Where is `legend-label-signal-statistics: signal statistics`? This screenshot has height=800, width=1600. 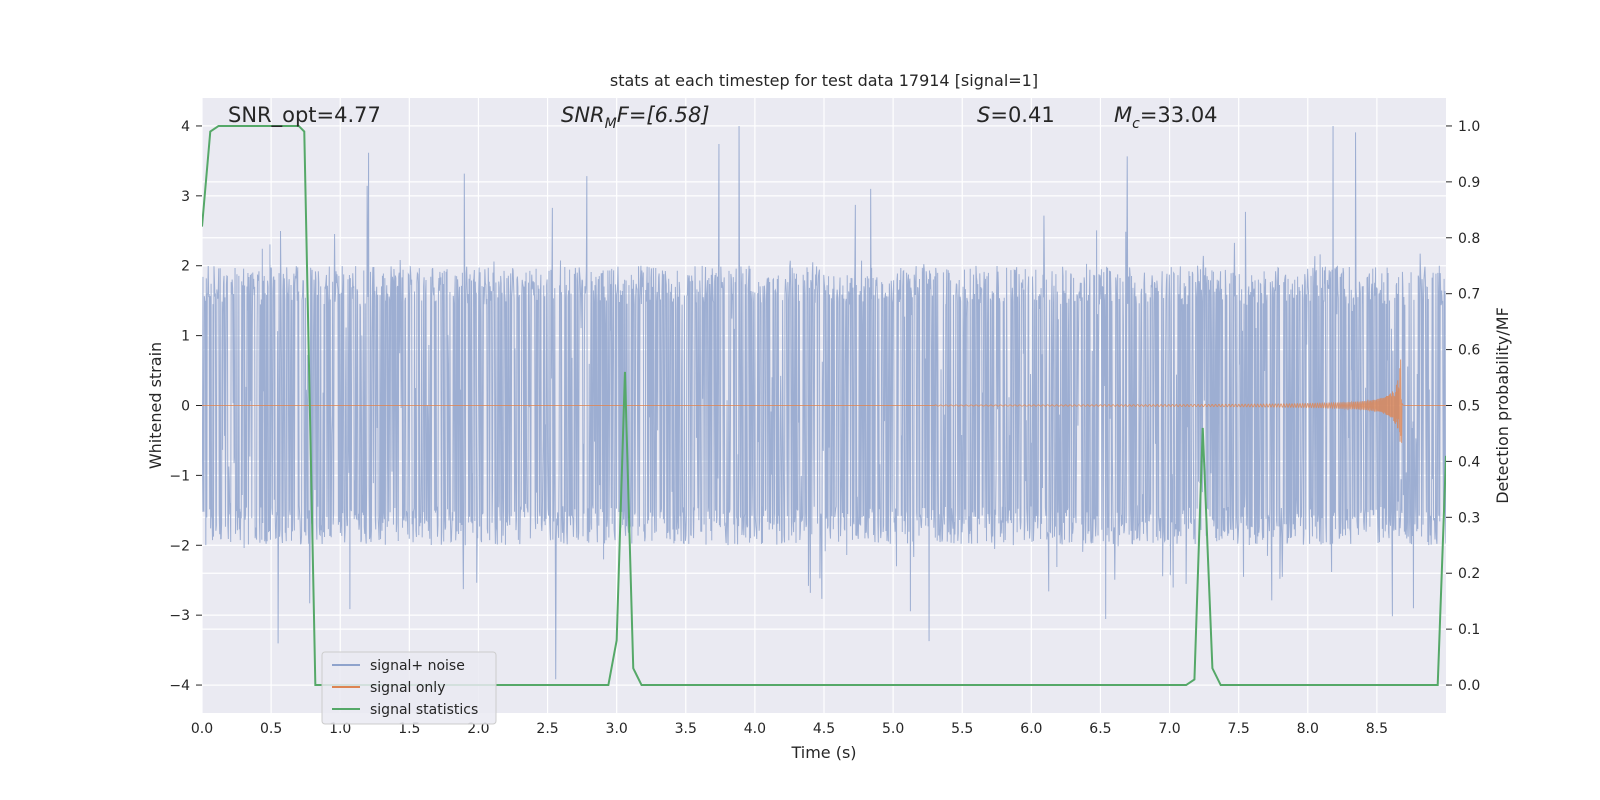 legend-label-signal-statistics: signal statistics is located at coordinates (424, 710).